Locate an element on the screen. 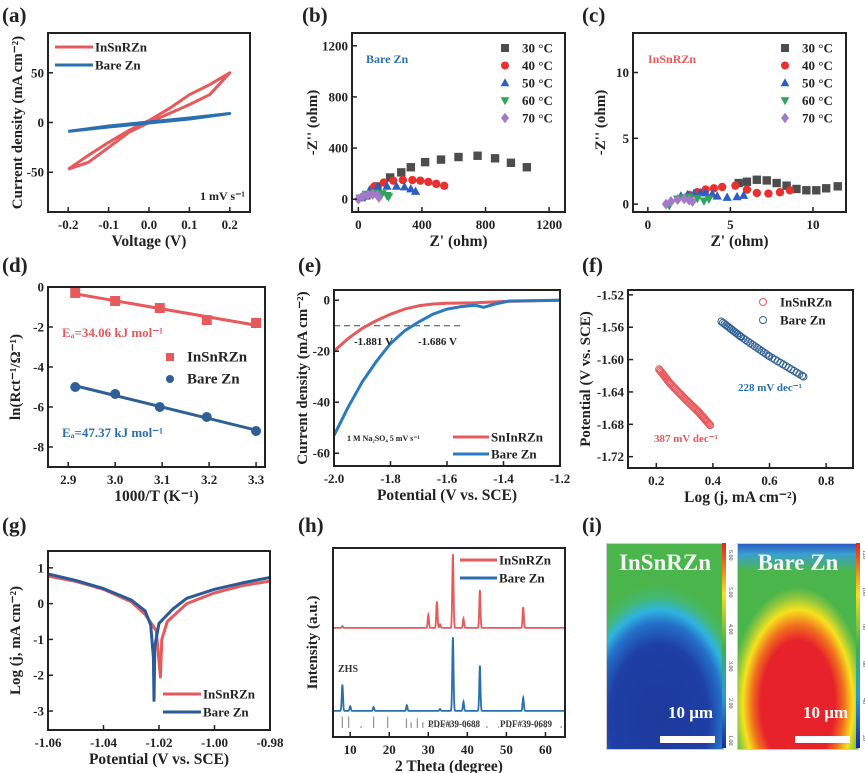 The width and height of the screenshot is (865, 773). annotation: PDF#39-0688 is located at coordinates (454, 724).